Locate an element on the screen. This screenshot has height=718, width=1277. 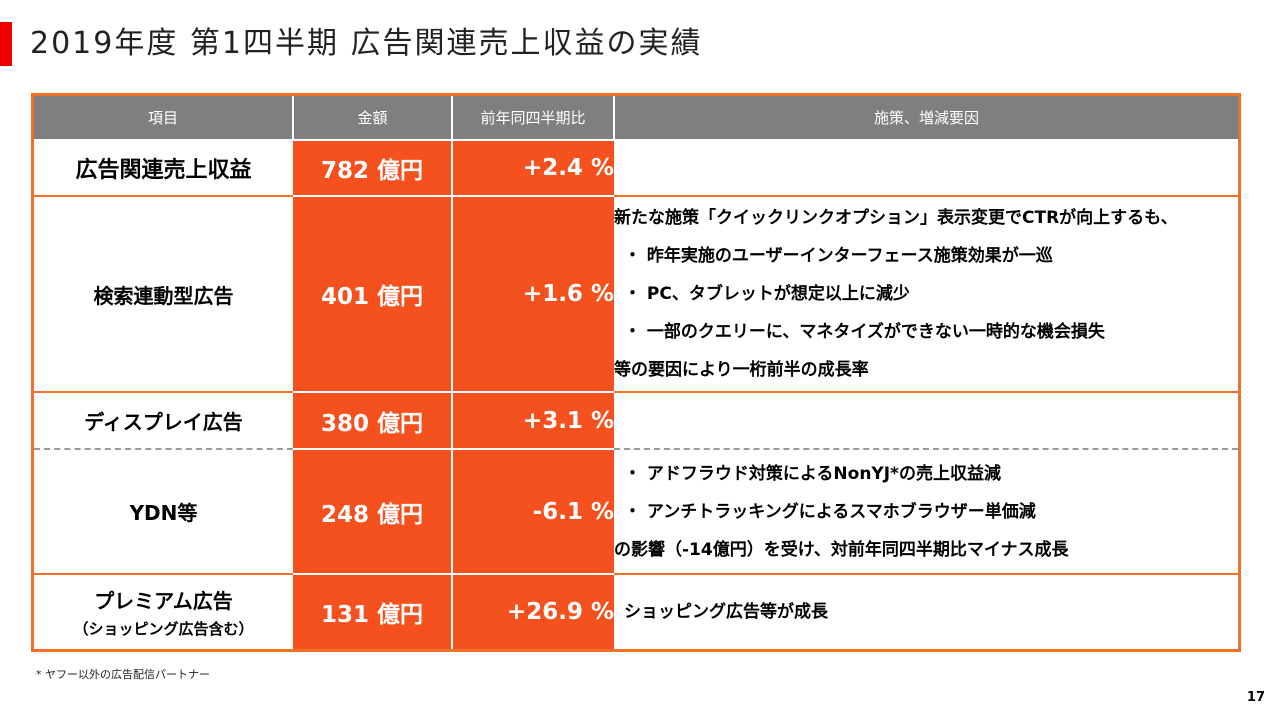
row-yoy: +2.4 % is located at coordinates (533, 168).